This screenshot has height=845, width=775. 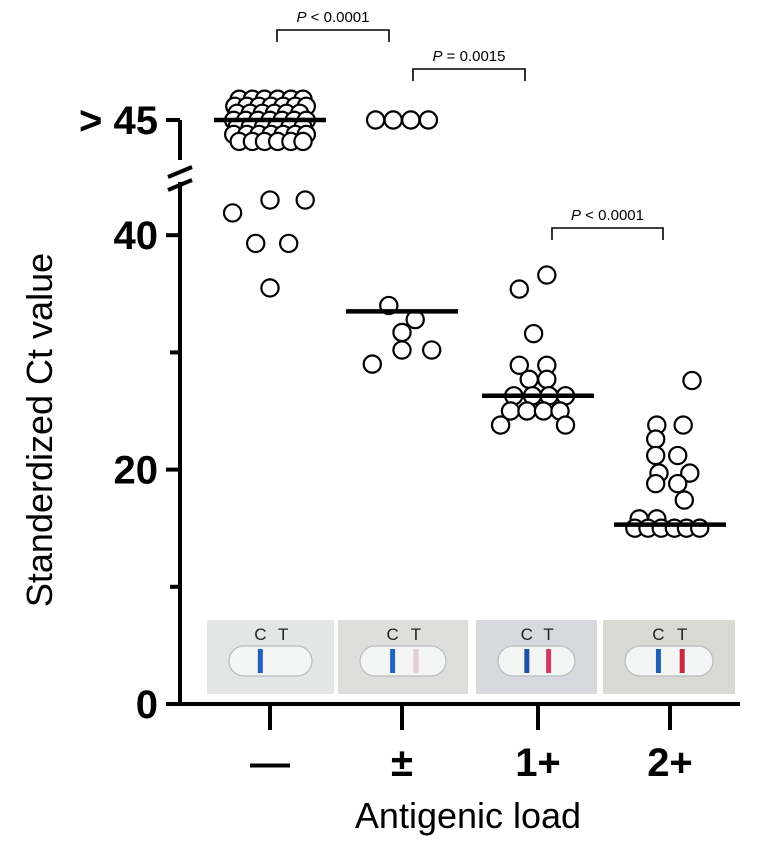 What do you see at coordinates (474, 56) in the screenshot?
I see `p-value: = 0.0015` at bounding box center [474, 56].